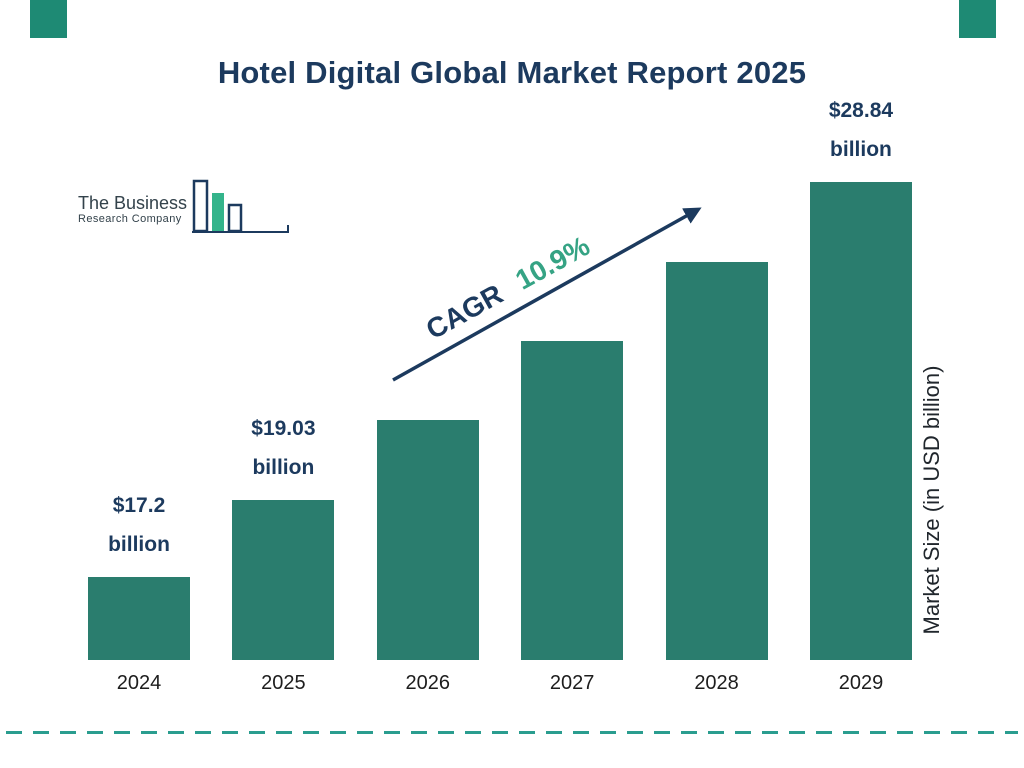  I want to click on bar-group-2025: $19.03 billion 2025, so click(283, 553).